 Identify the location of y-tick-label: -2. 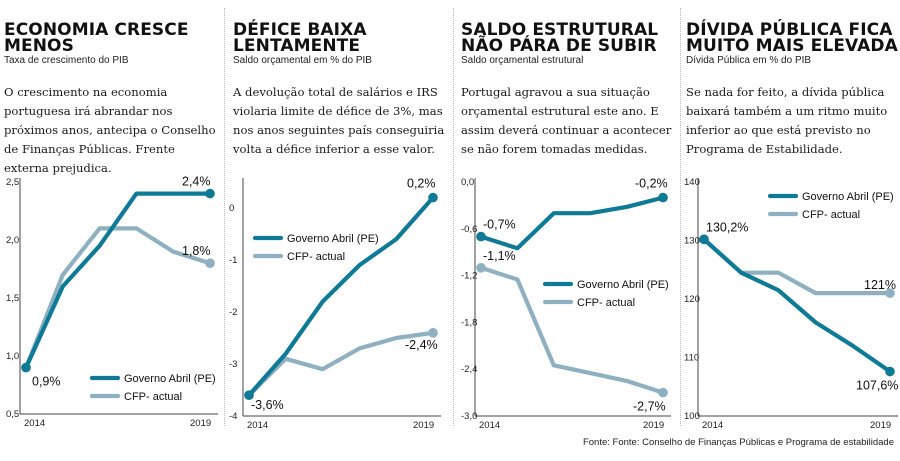
(233, 312).